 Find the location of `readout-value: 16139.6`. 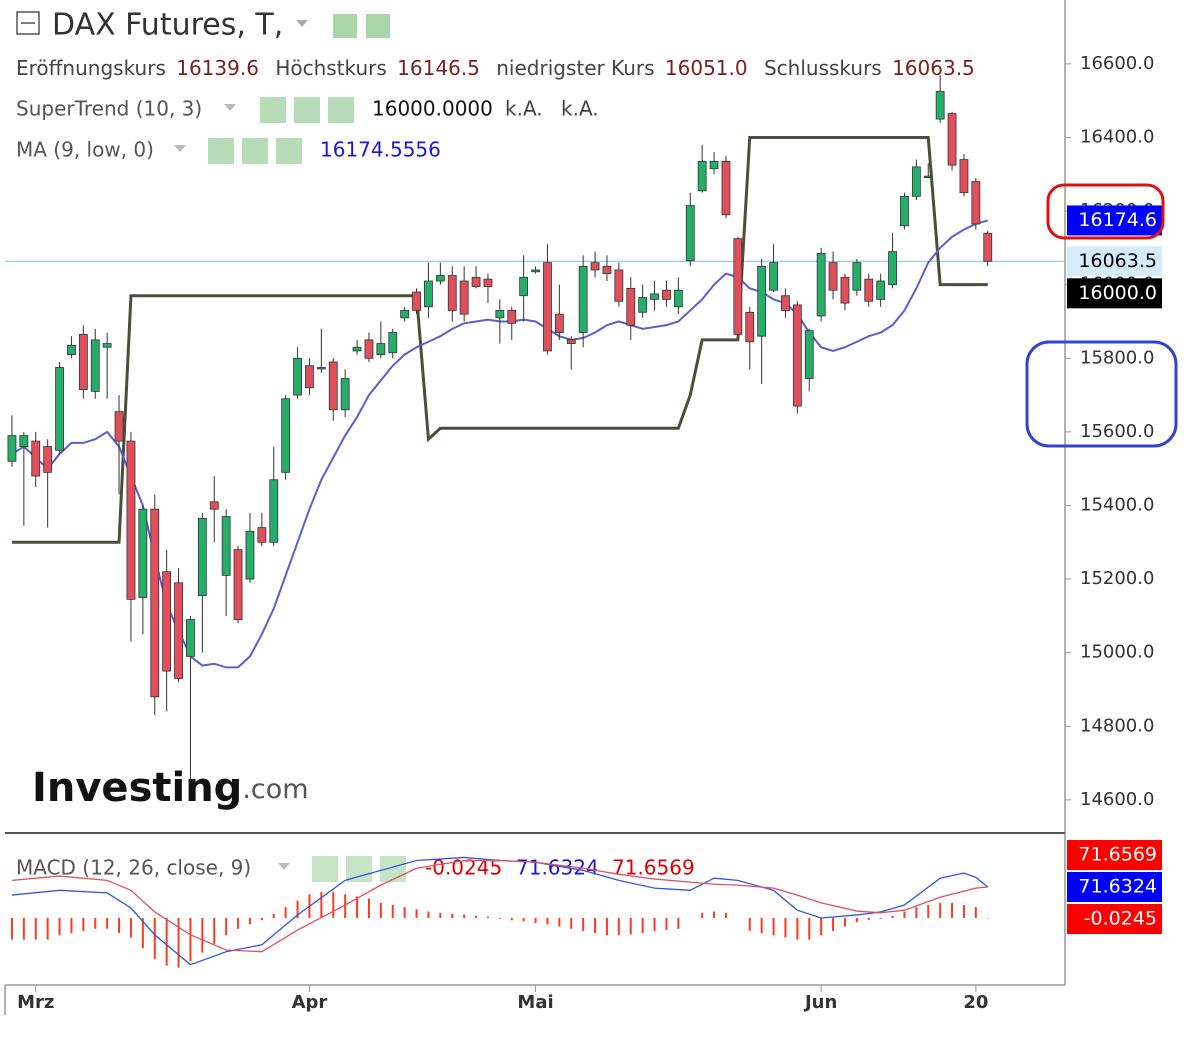

readout-value: 16139.6 is located at coordinates (217, 68).